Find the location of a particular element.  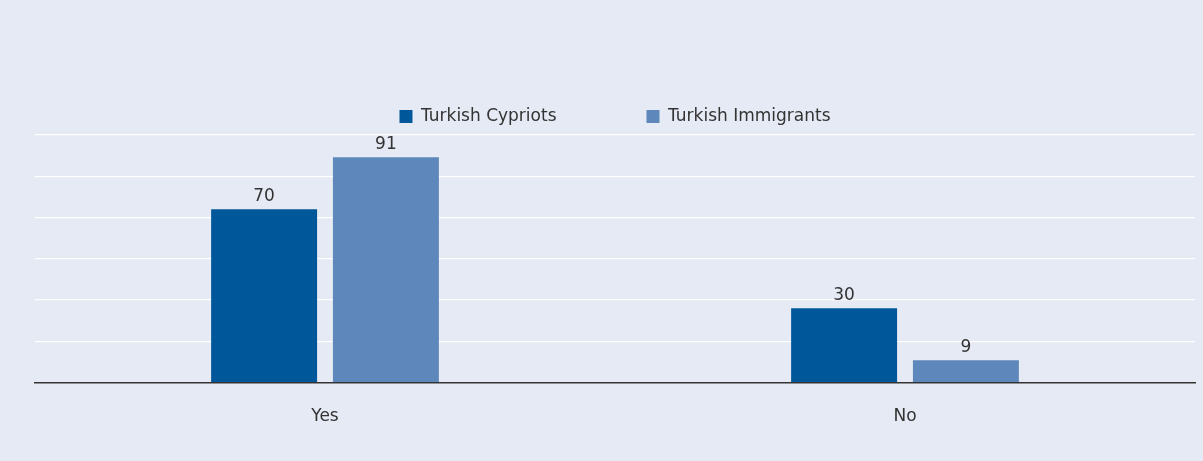

data-label: 70 is located at coordinates (264, 195).